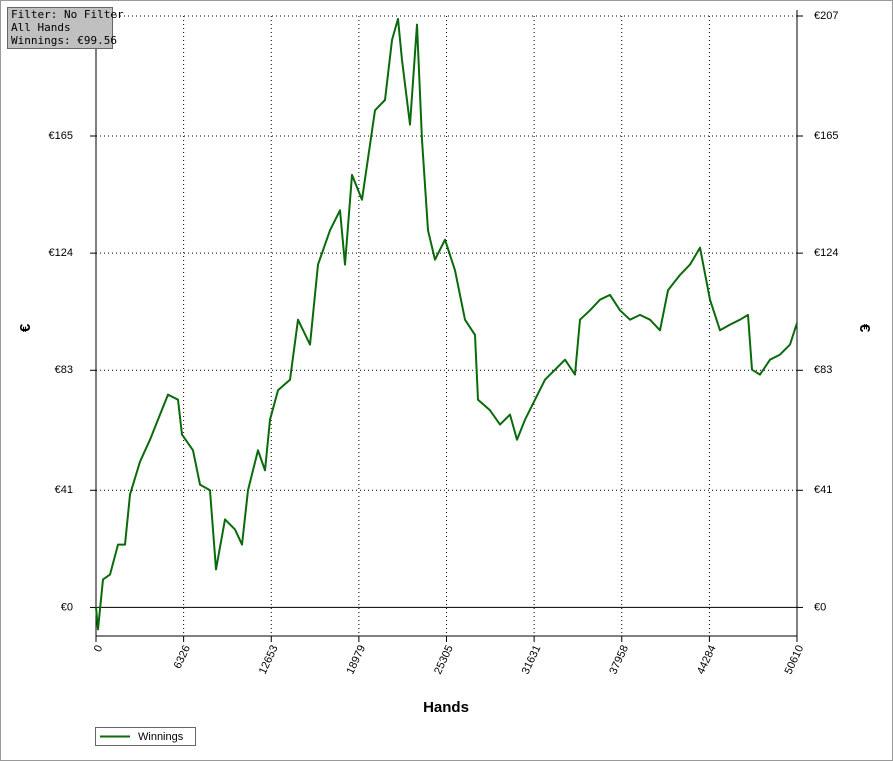  I want to click on x-axis-label: Hands, so click(446, 707).